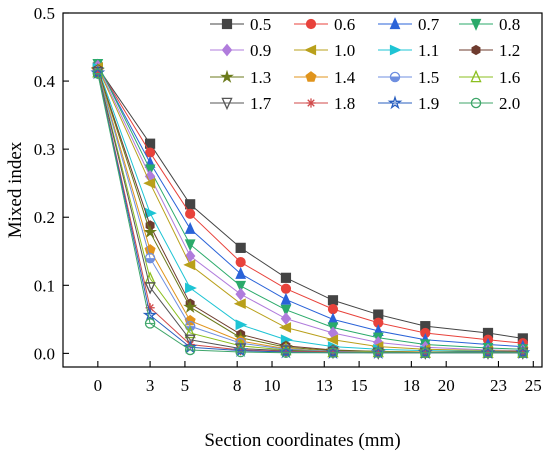  Describe the element at coordinates (240, 50) in the screenshot. I see `legend-item-0.9: 0.9` at that location.